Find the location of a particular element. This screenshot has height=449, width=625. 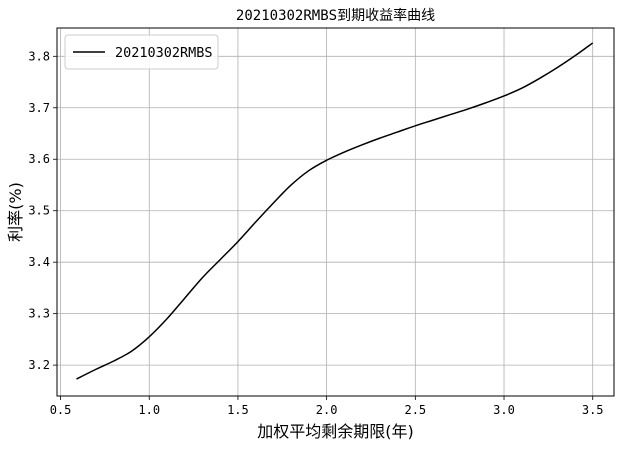

y-tick-label: 3.5 is located at coordinates (39, 211).